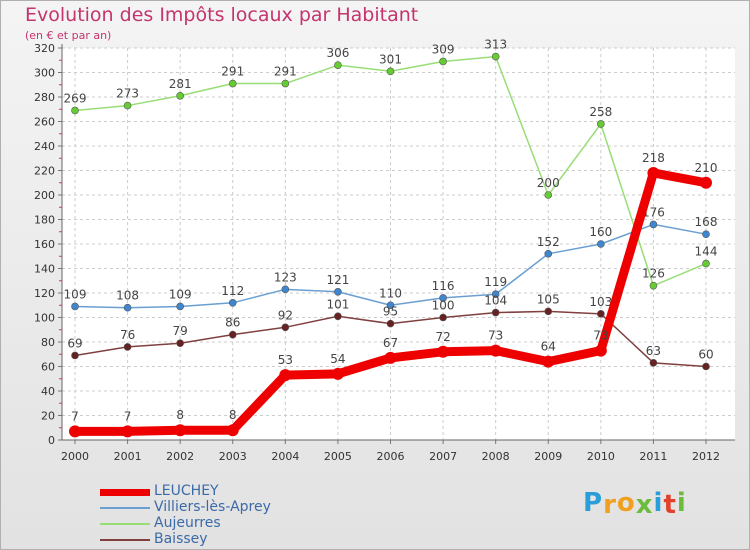 Image resolution: width=750 pixels, height=550 pixels. I want to click on x-tick-label: 2004, so click(285, 456).